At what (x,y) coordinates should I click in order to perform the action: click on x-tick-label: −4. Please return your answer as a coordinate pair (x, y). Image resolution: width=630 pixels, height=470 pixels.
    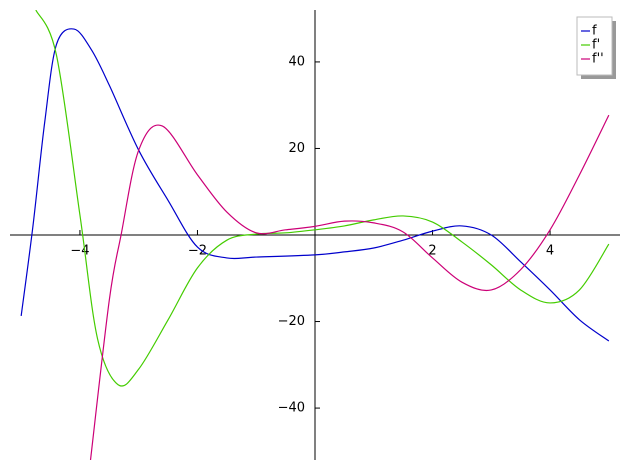
    Looking at the image, I should click on (79, 251).